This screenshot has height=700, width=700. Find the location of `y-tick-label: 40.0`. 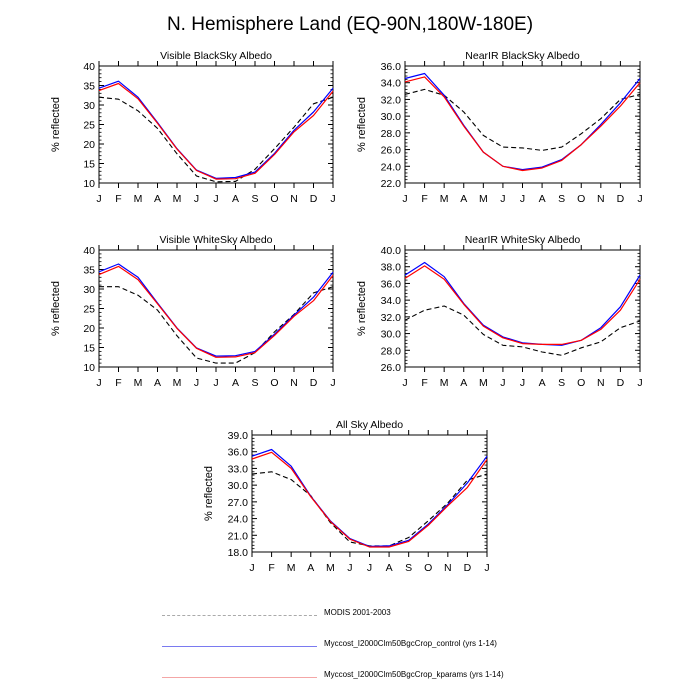

y-tick-label: 40.0 is located at coordinates (391, 251).